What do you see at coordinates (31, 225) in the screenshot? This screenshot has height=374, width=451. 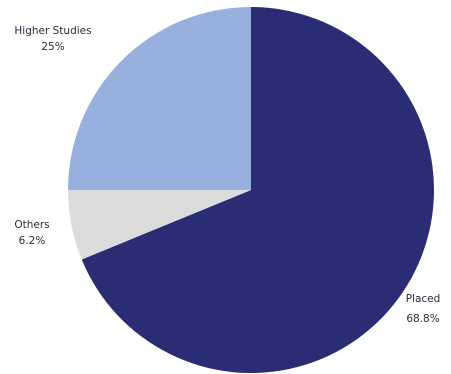 I see `slice-label-others-name: Others` at bounding box center [31, 225].